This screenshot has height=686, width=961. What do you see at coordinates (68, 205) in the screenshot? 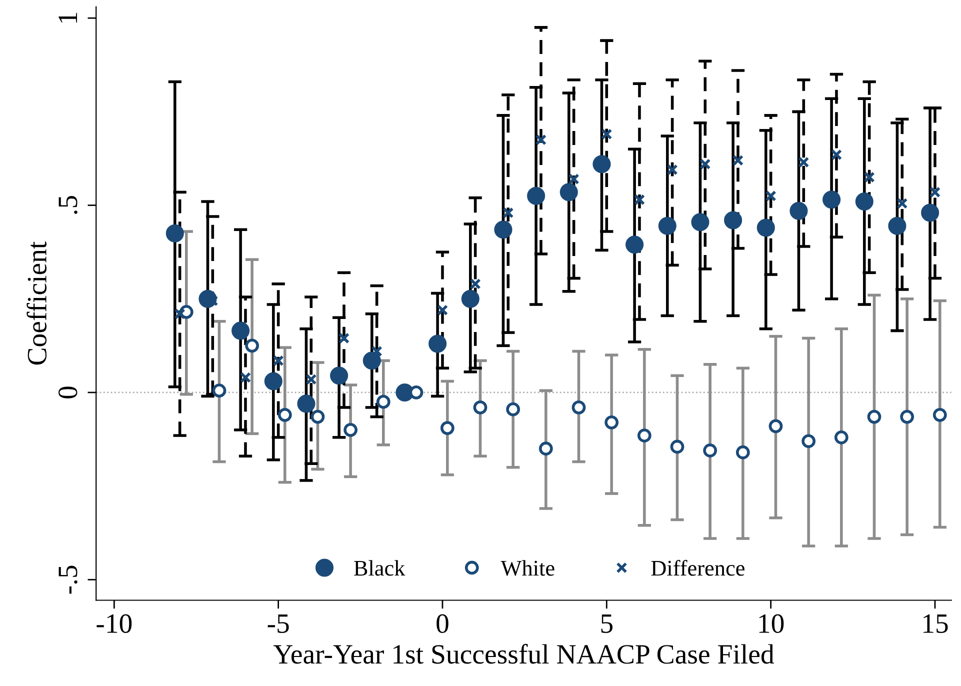
I see `y-tick-label: .5` at bounding box center [68, 205].